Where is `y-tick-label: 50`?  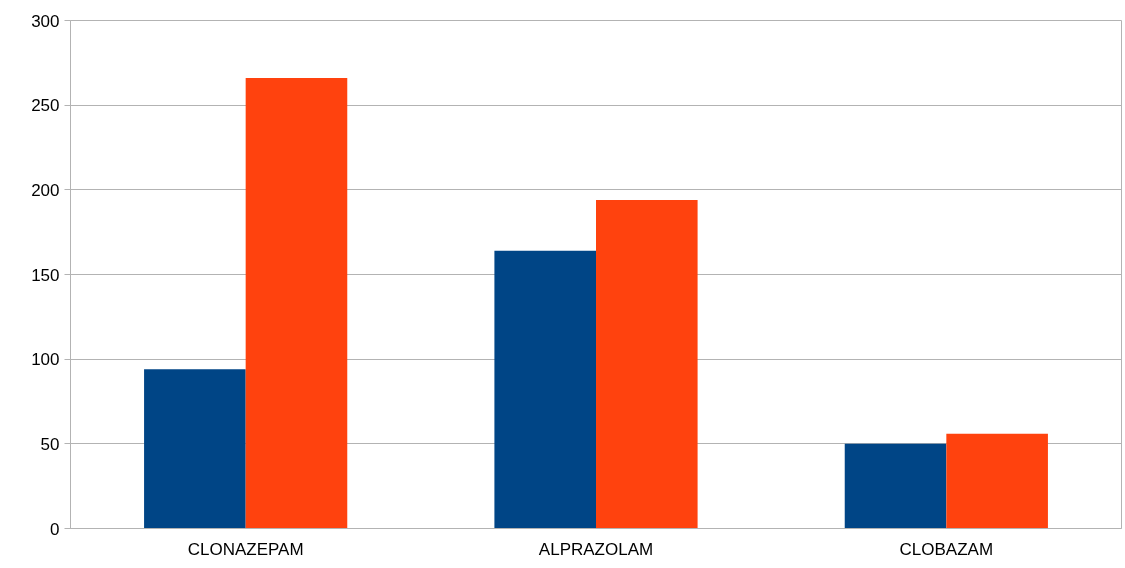 y-tick-label: 50 is located at coordinates (50, 444).